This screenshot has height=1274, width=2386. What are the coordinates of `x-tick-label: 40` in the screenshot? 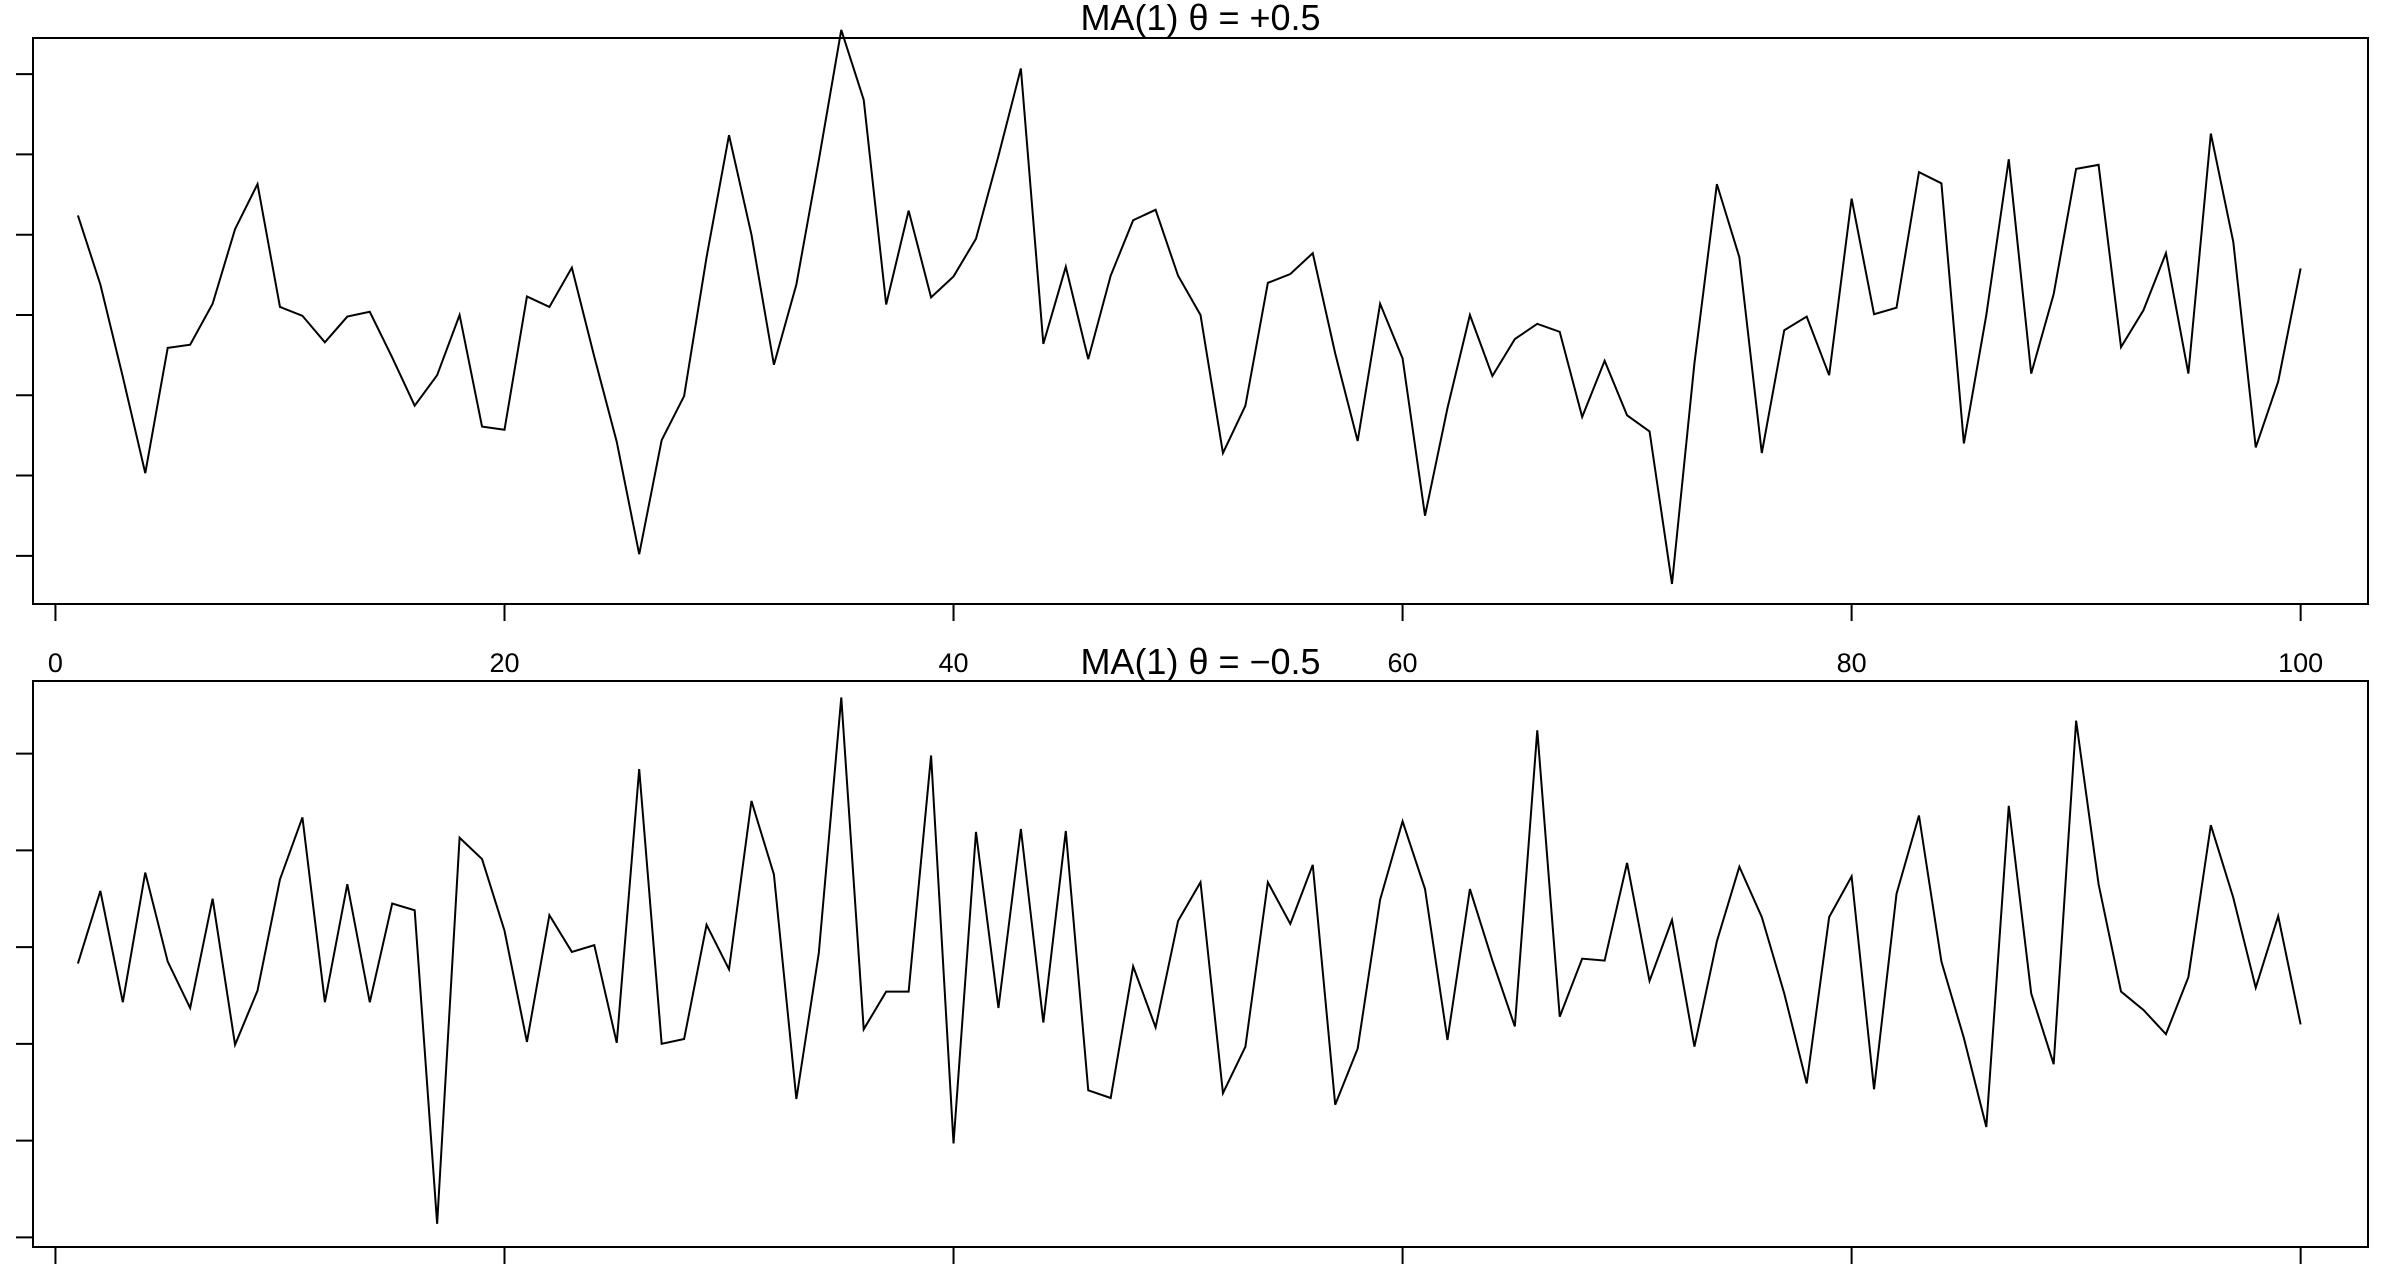 It's located at (954, 663).